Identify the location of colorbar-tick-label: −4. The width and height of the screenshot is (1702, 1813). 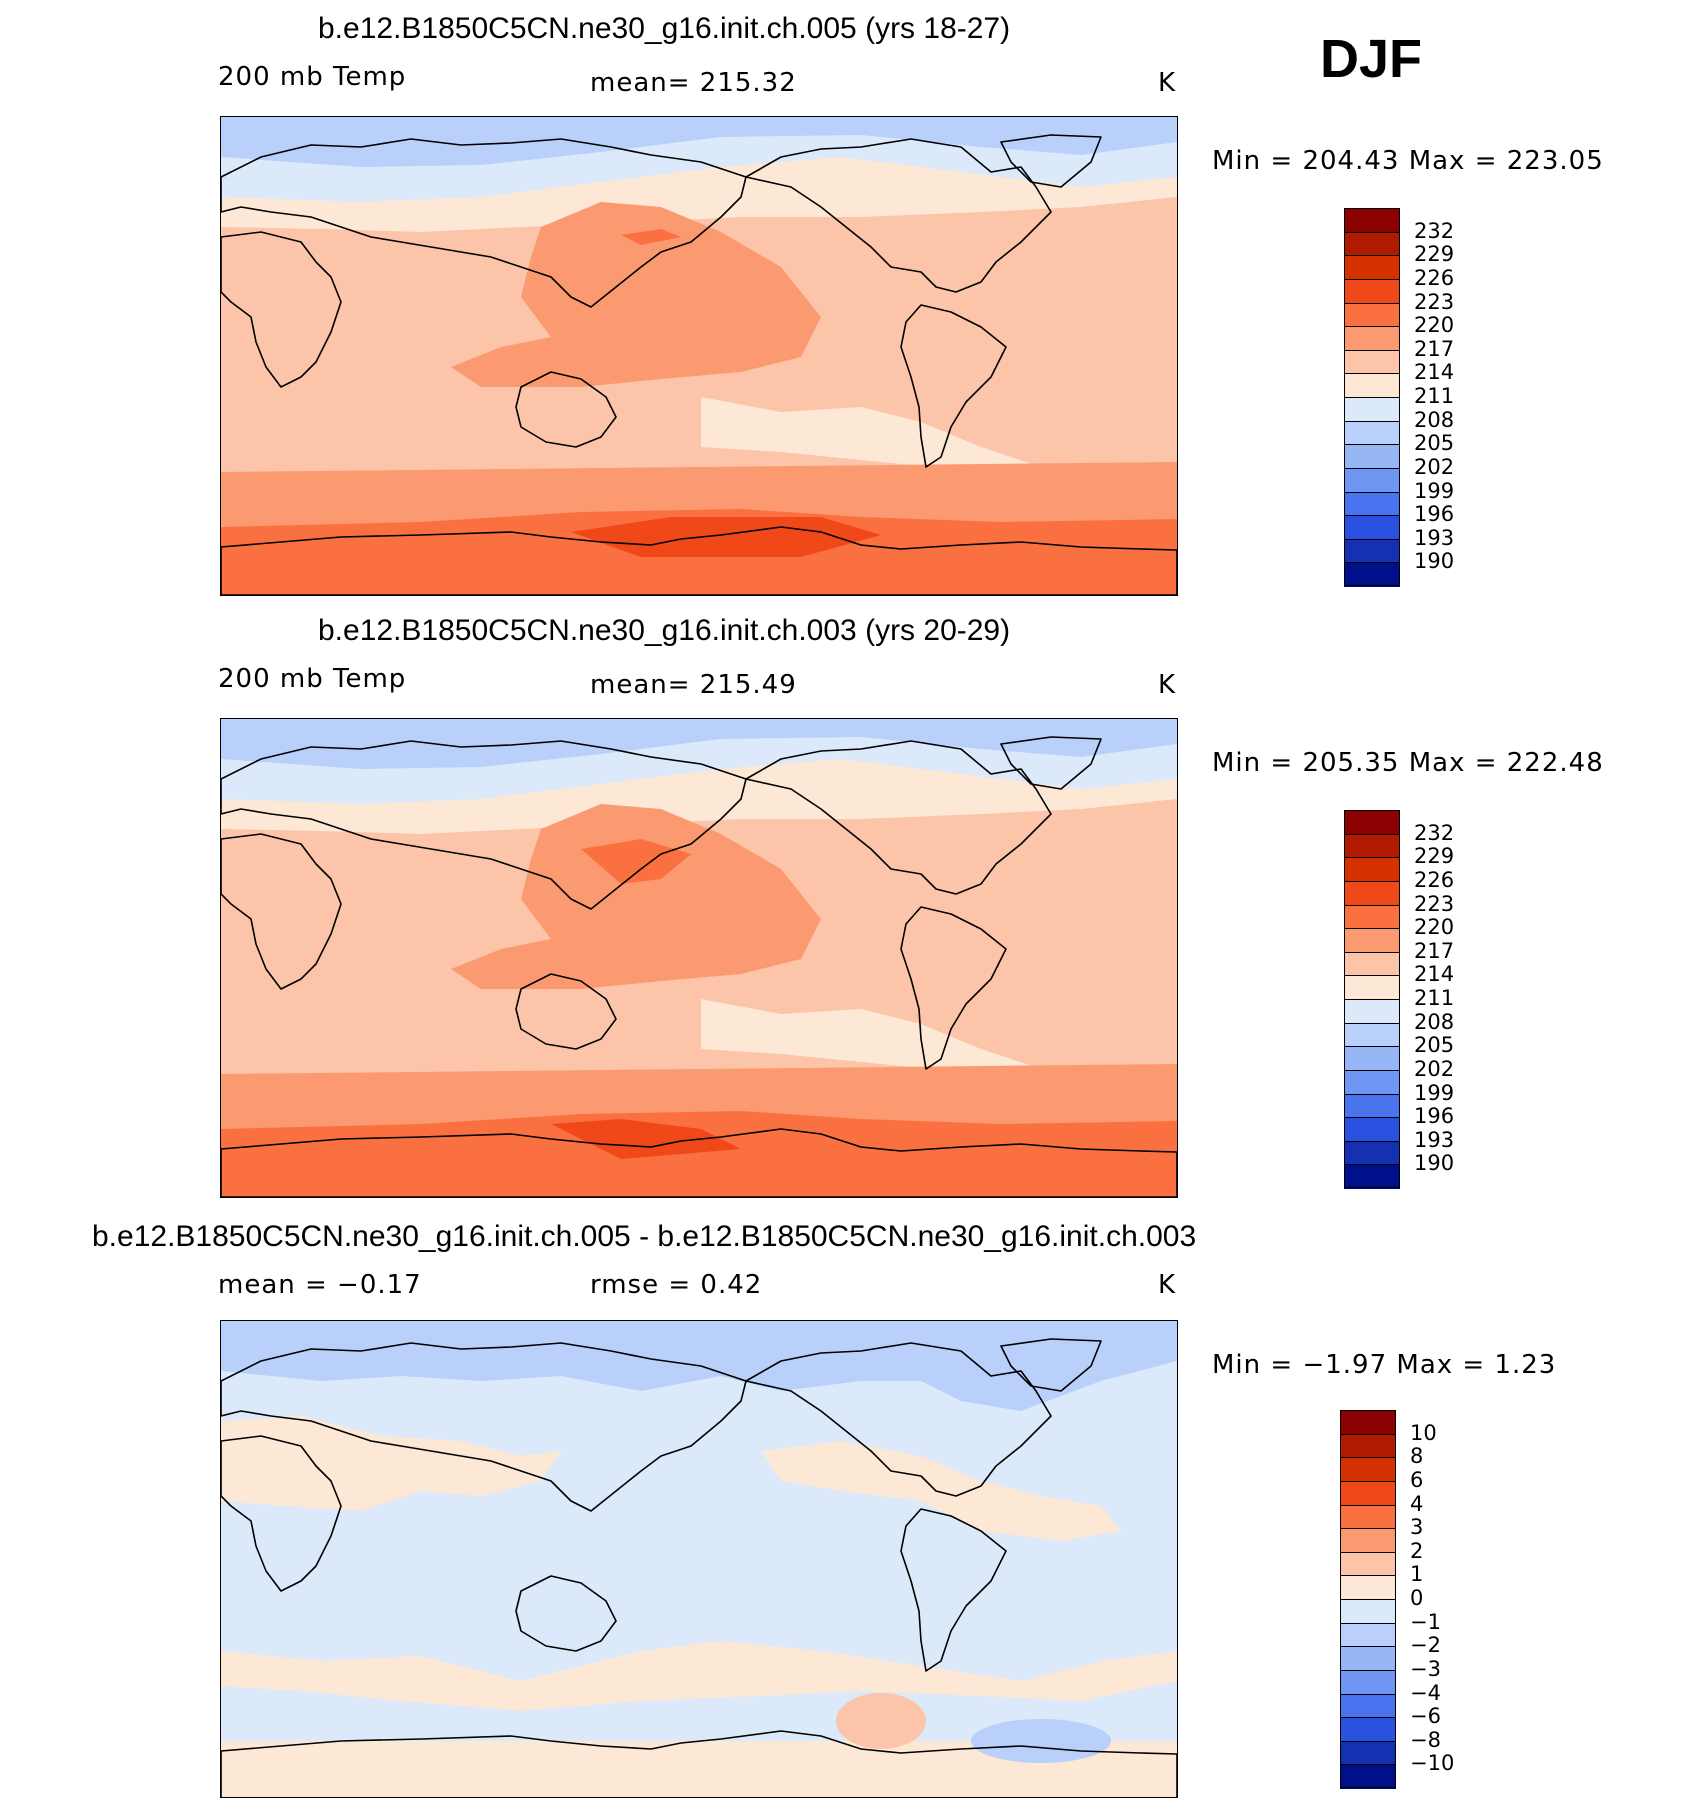
(1425, 1692).